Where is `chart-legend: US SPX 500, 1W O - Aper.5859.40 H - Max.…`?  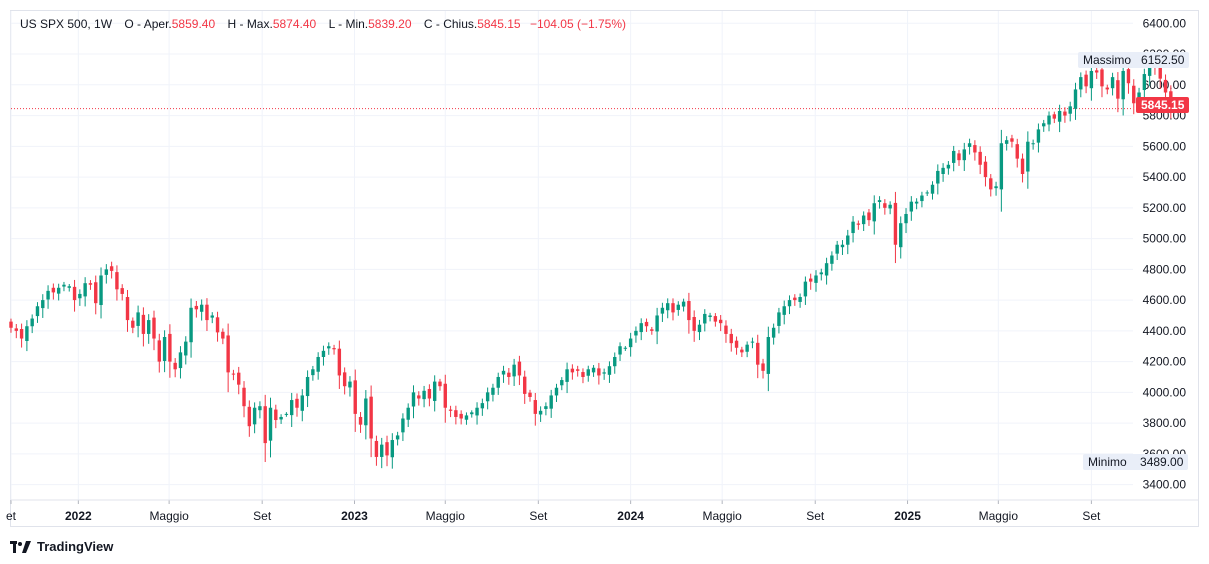 chart-legend: US SPX 500, 1W O - Aper.5859.40 H - Max.… is located at coordinates (323, 24).